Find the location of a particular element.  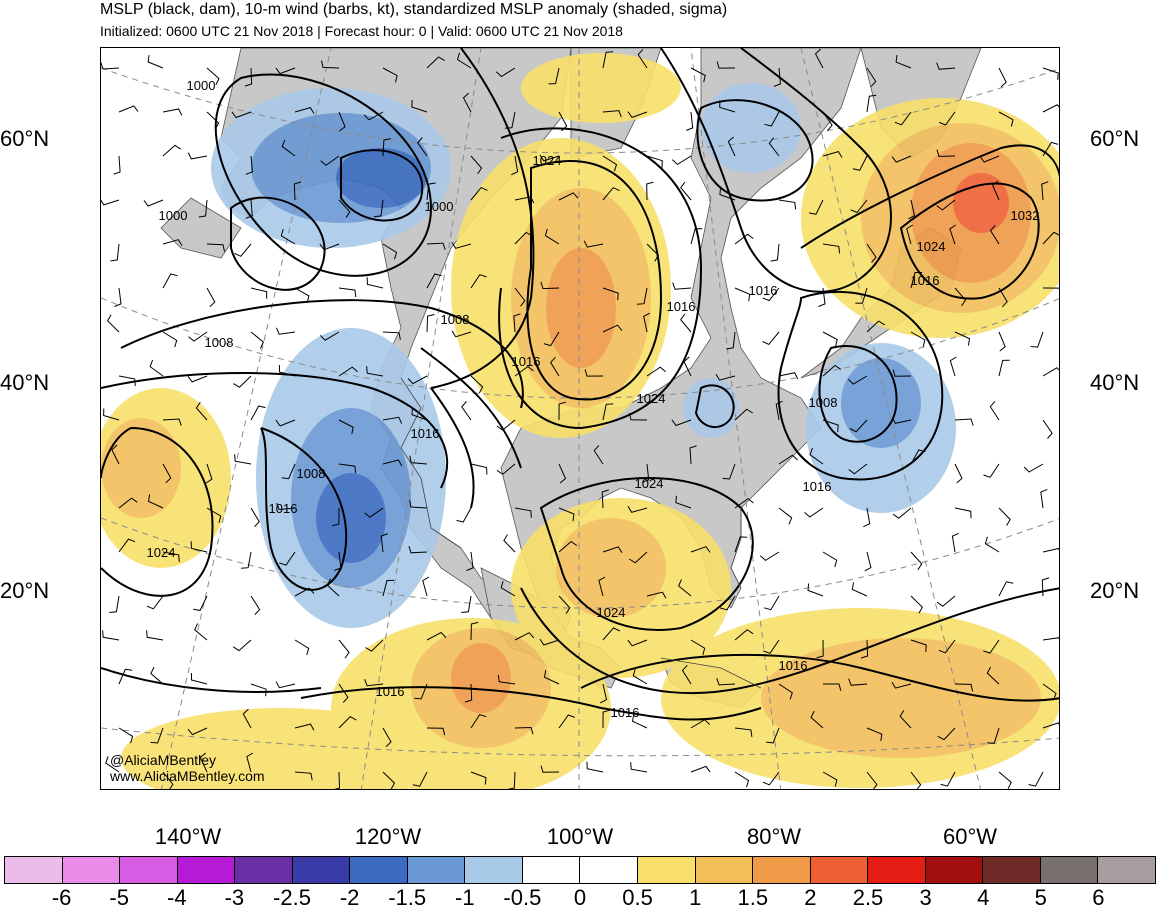

colorbar-tick-label: -1.5 is located at coordinates (407, 897).